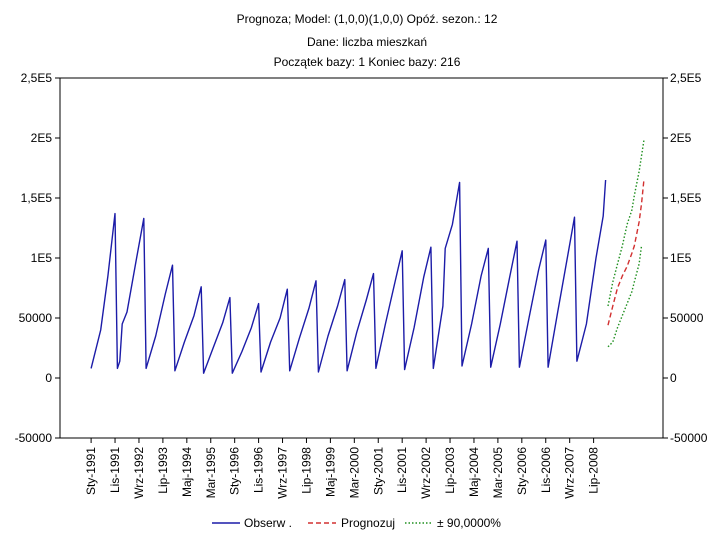 This screenshot has width=720, height=540. What do you see at coordinates (681, 258) in the screenshot?
I see `y-tick-label-right: 1E5` at bounding box center [681, 258].